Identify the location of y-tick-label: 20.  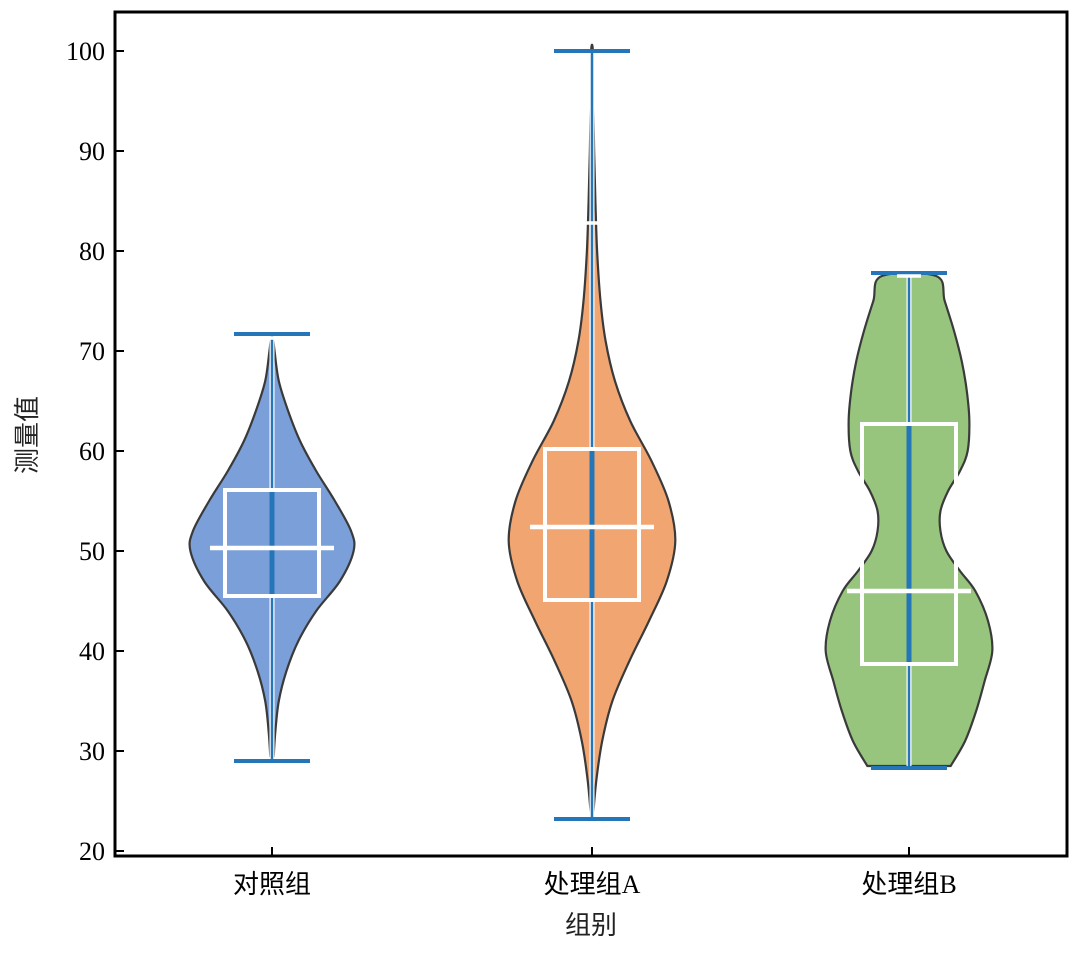
(92, 851).